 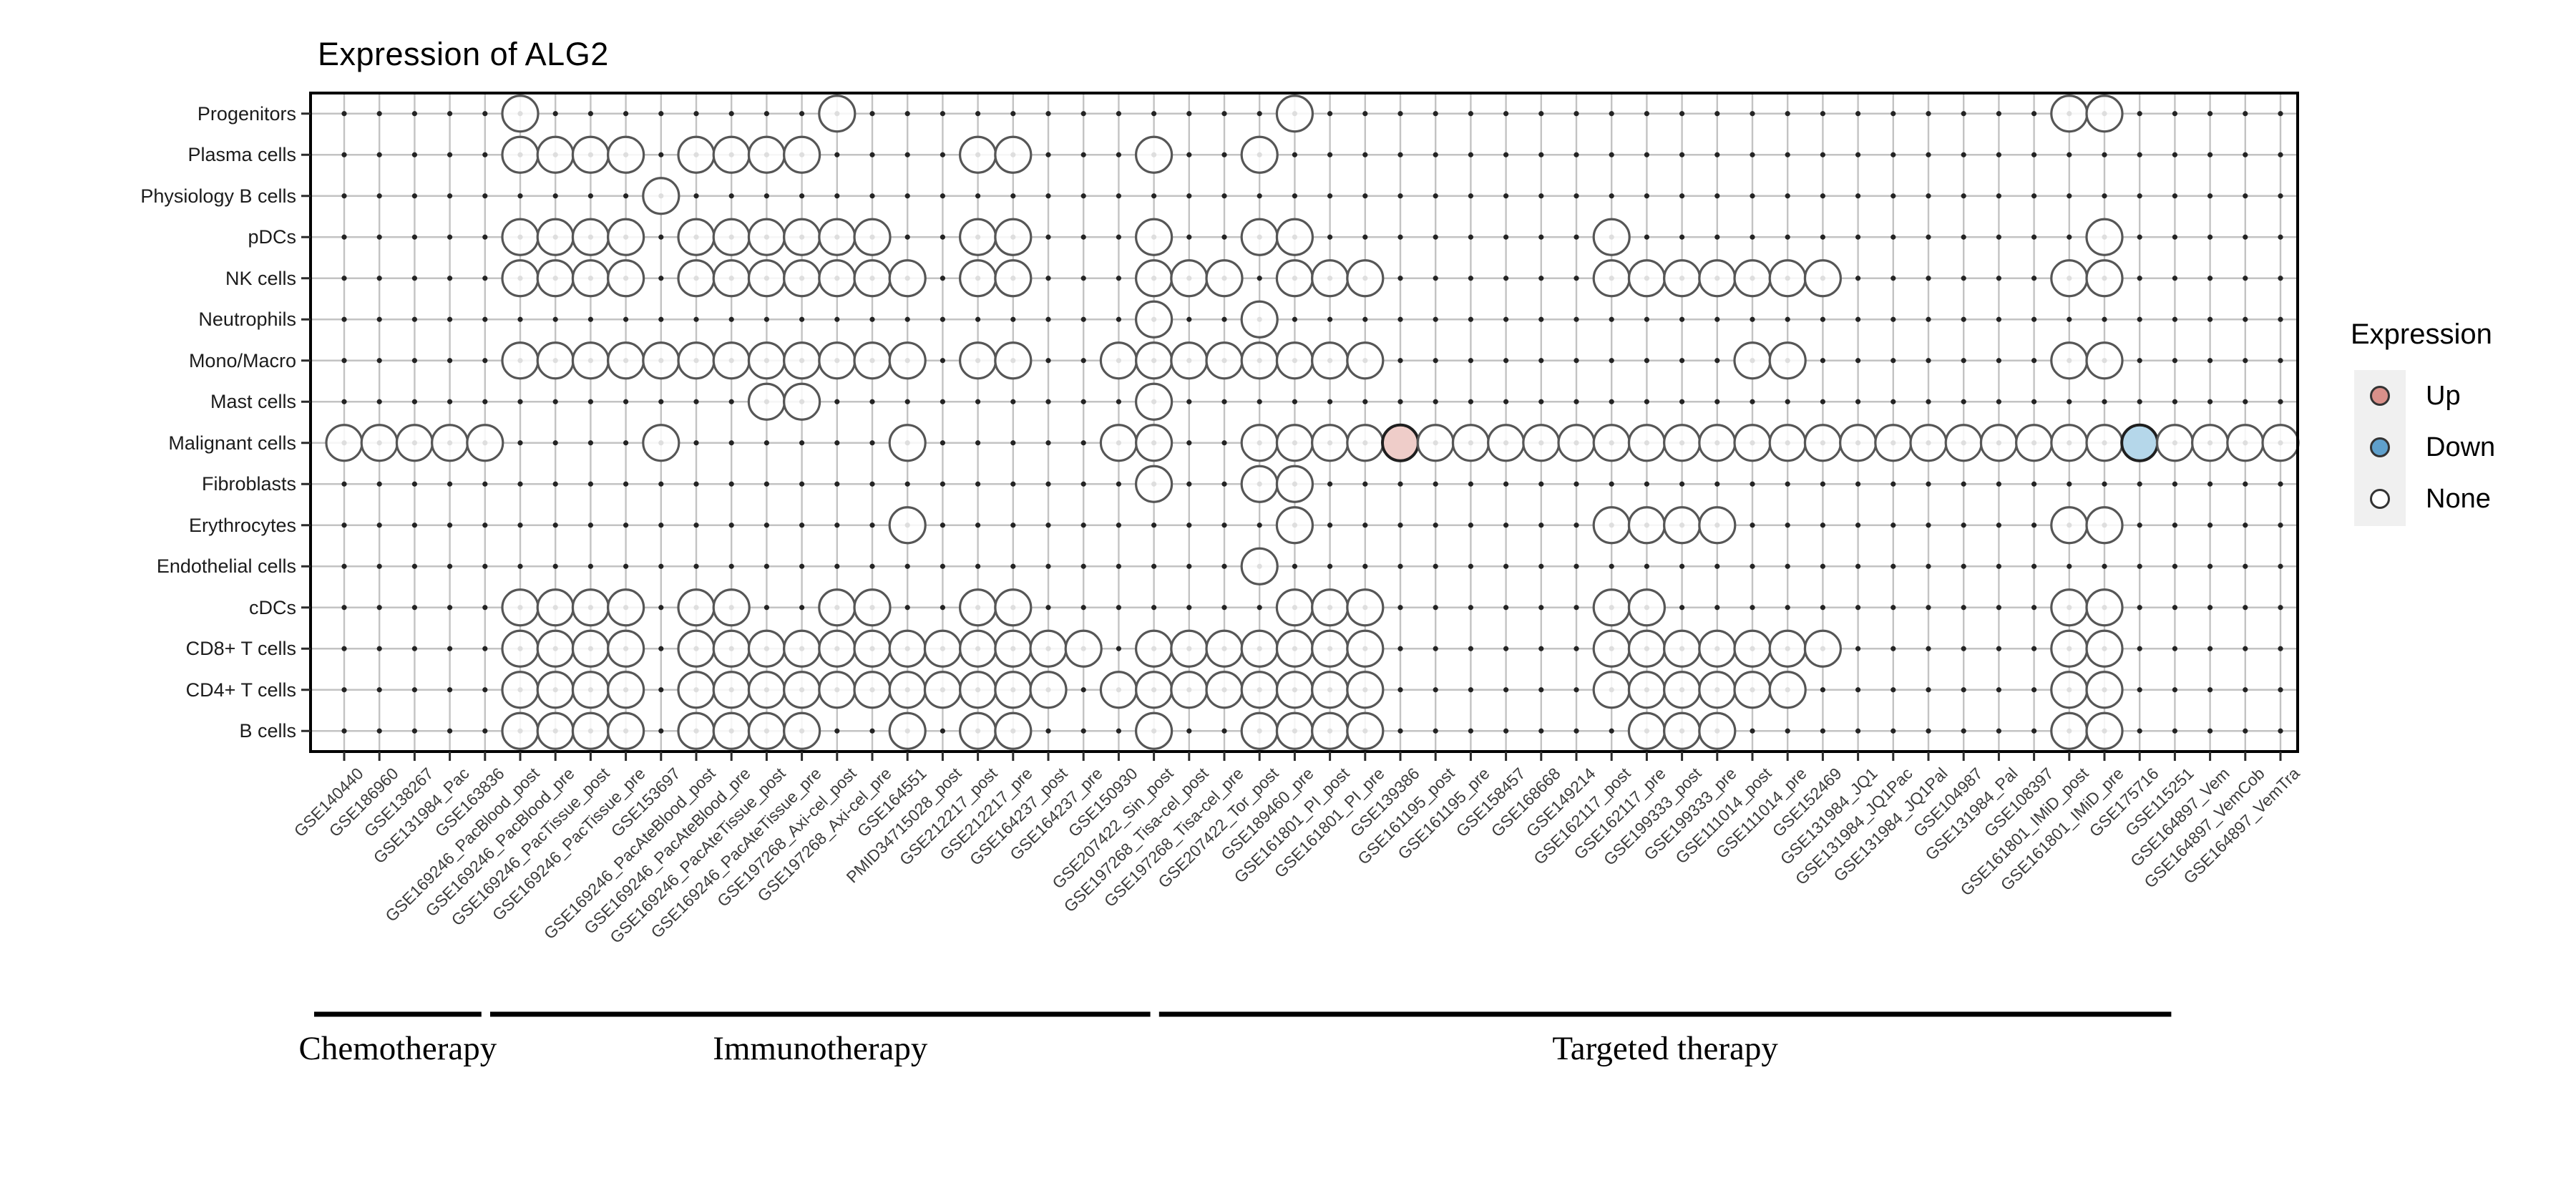 I want to click on down-dot-icon, so click(x=2380, y=447).